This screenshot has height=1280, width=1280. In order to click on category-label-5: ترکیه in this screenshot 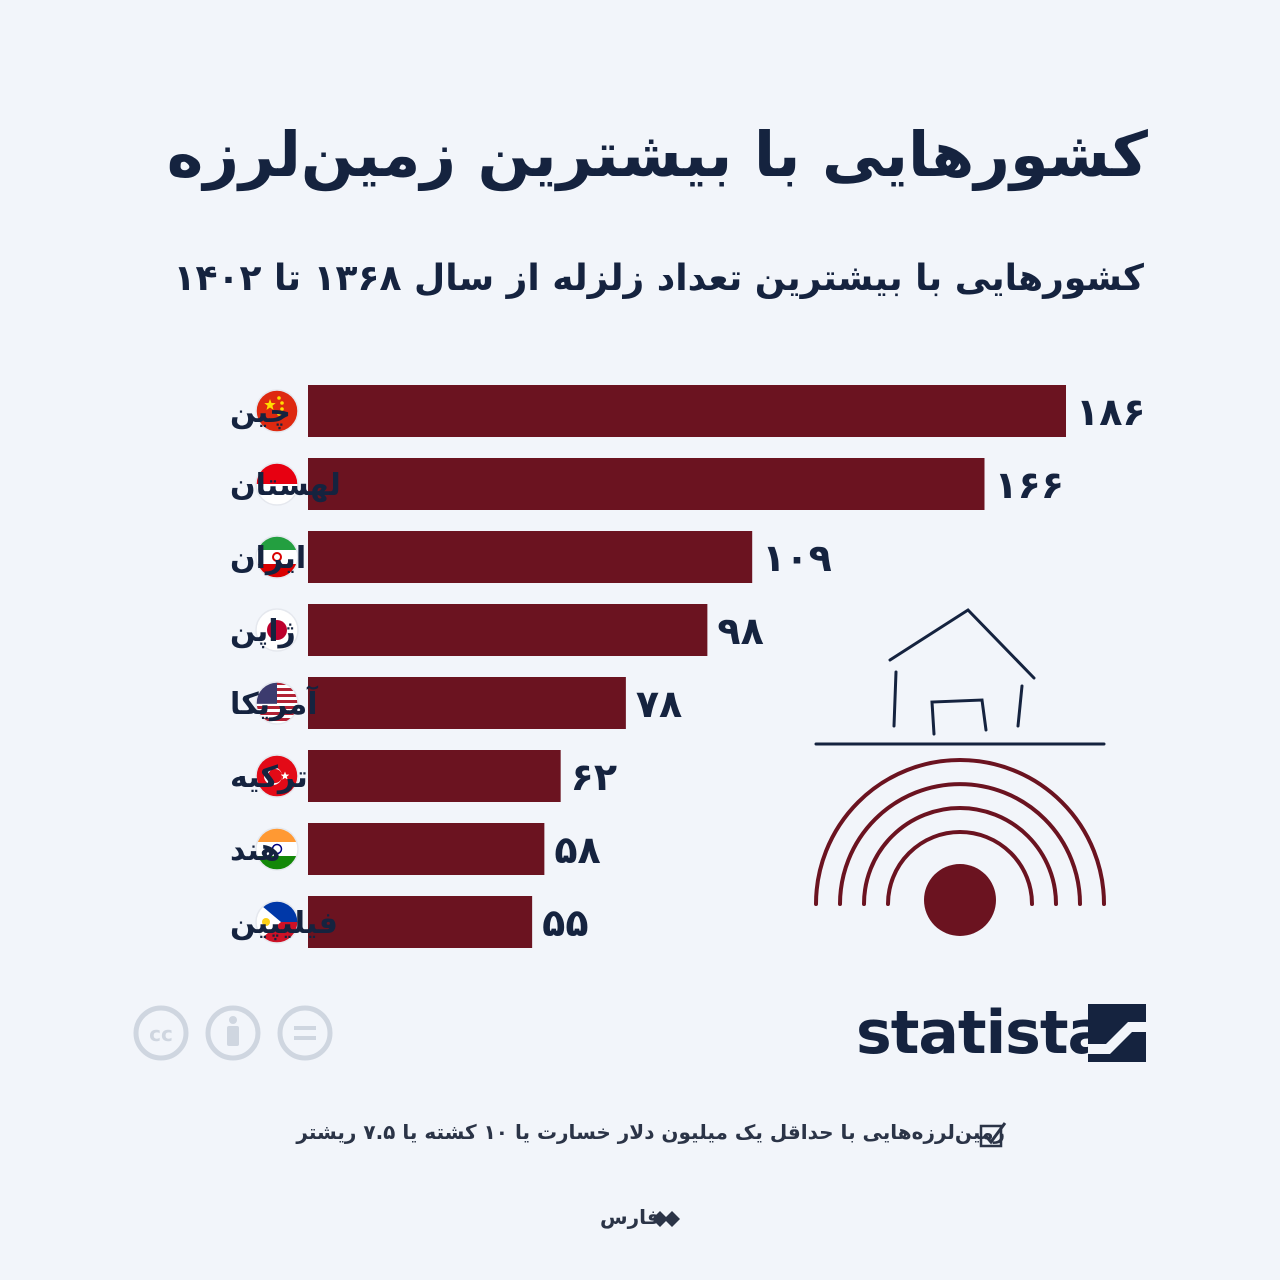, I will do `click(269, 777)`.